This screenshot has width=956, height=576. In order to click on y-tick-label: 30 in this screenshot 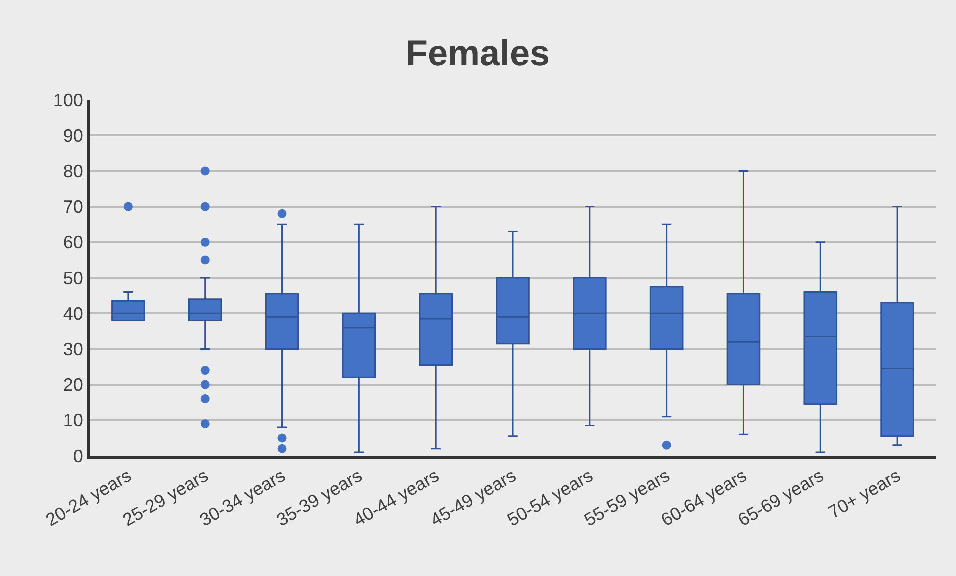, I will do `click(73, 350)`.